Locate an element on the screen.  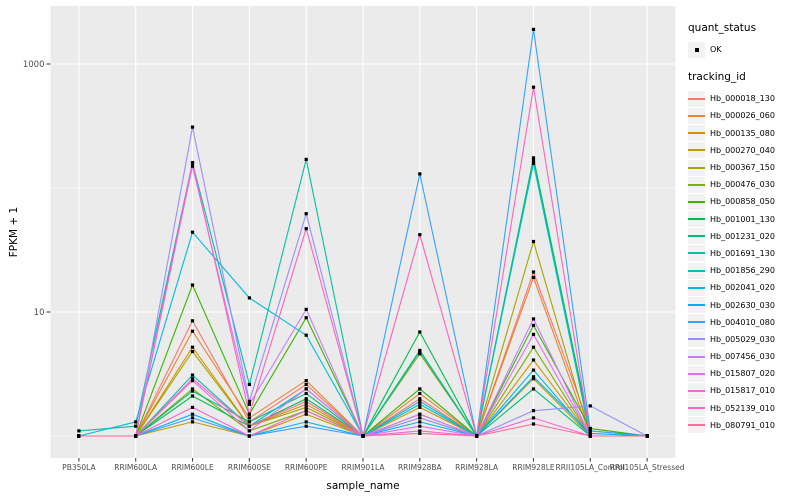
x-tick-label: RRIM600PE is located at coordinates (306, 467).